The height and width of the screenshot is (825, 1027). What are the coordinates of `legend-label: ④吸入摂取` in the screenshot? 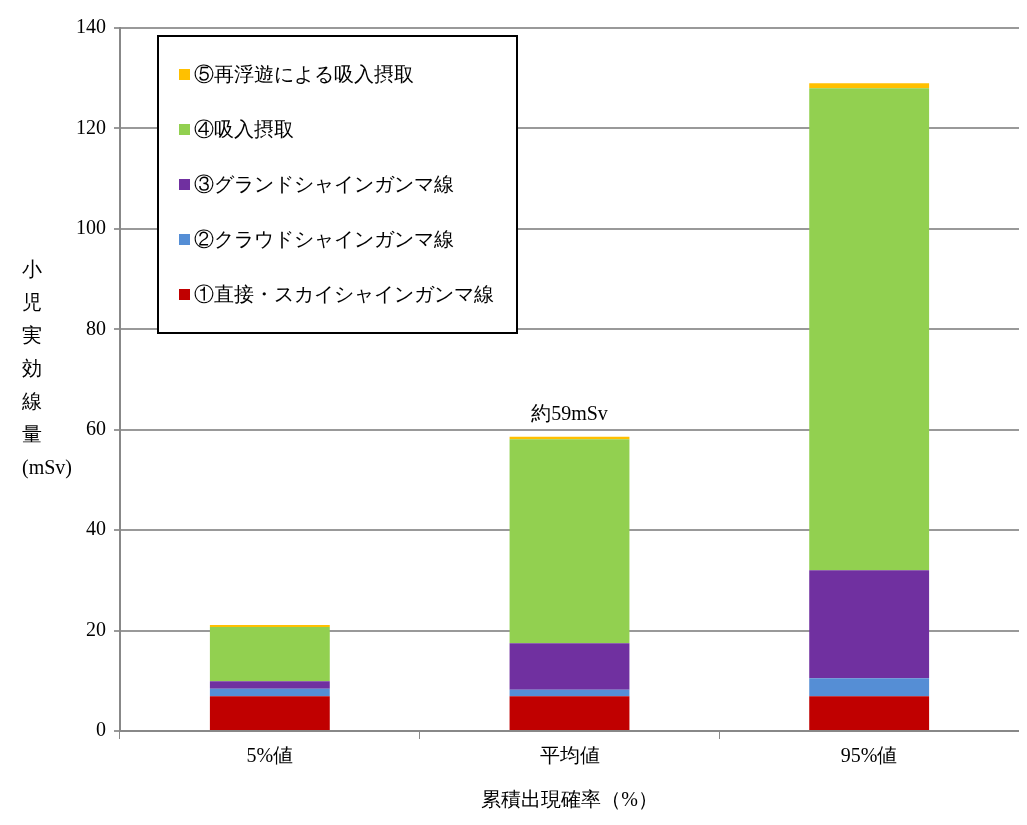 It's located at (244, 129).